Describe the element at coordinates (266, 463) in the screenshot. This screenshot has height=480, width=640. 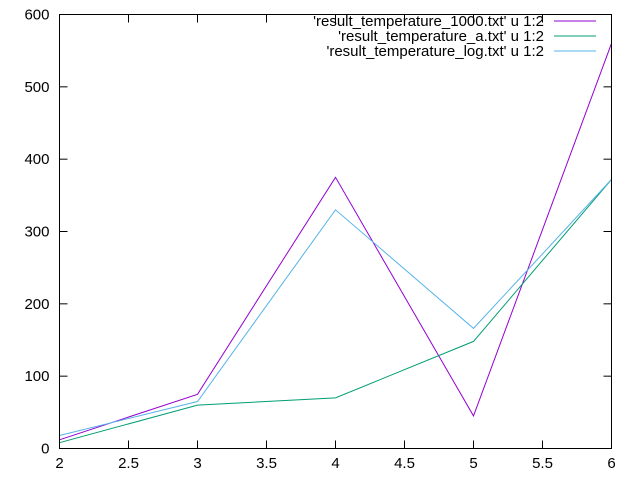
I see `x-tick-label: 3.5` at that location.